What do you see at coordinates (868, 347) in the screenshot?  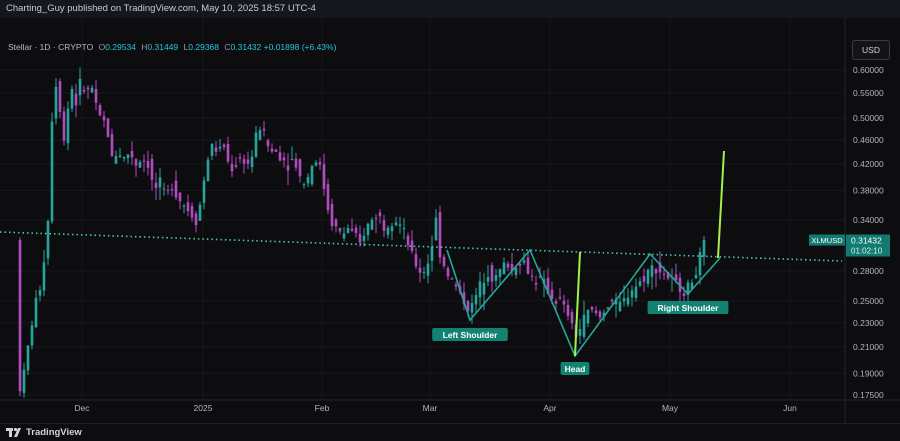 I see `price-tick-label: 0.21000` at bounding box center [868, 347].